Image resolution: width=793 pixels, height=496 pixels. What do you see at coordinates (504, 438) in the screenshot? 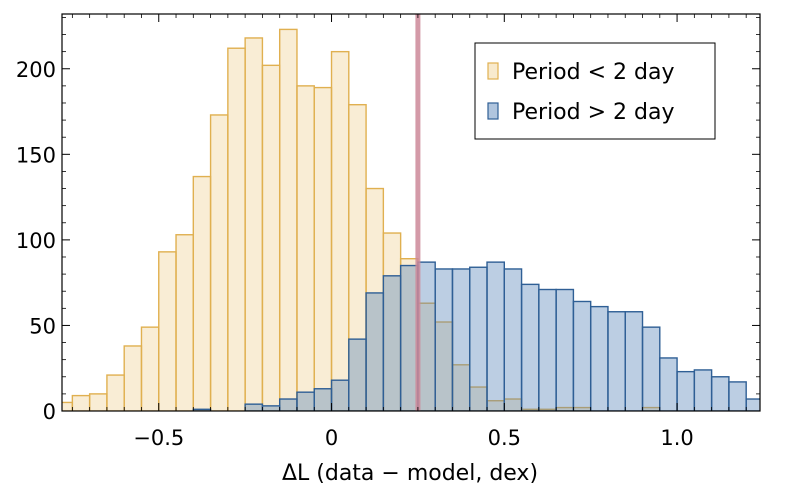
I see `x-tick-label: 0.5` at bounding box center [504, 438].